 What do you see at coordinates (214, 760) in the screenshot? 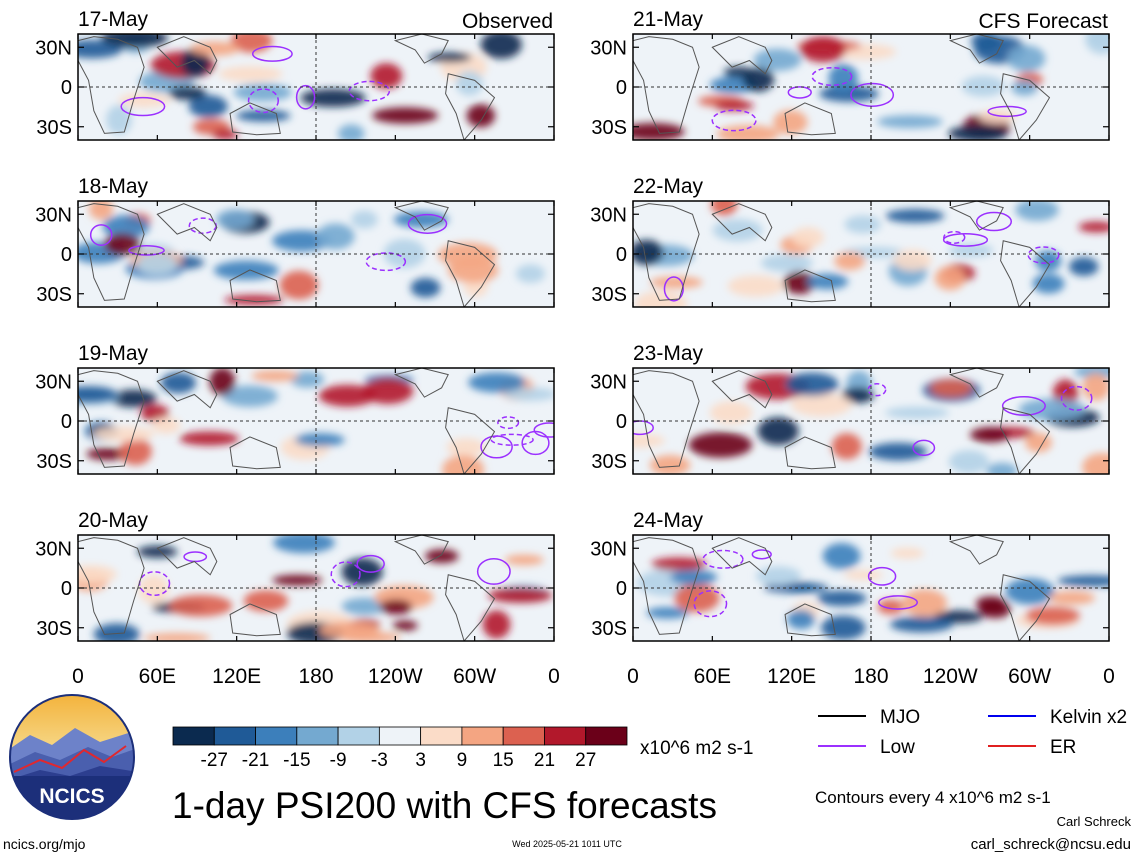
I see `colorbar-tick: -27` at bounding box center [214, 760].